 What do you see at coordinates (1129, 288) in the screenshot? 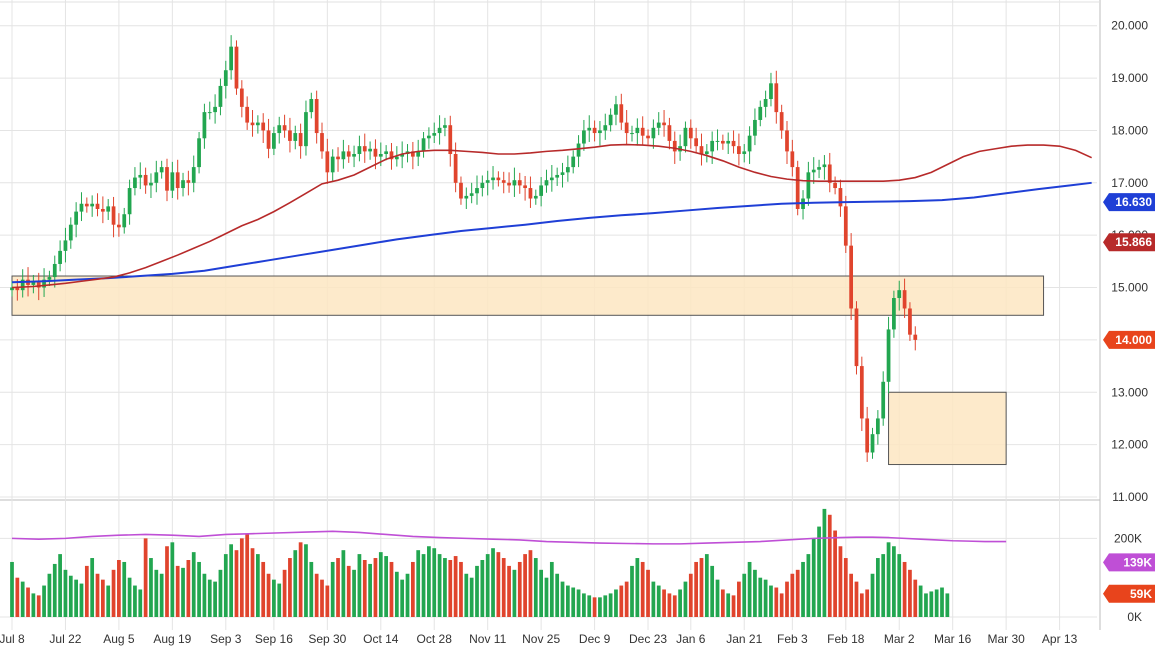
I see `price-tick-label: 15.000` at bounding box center [1129, 288].